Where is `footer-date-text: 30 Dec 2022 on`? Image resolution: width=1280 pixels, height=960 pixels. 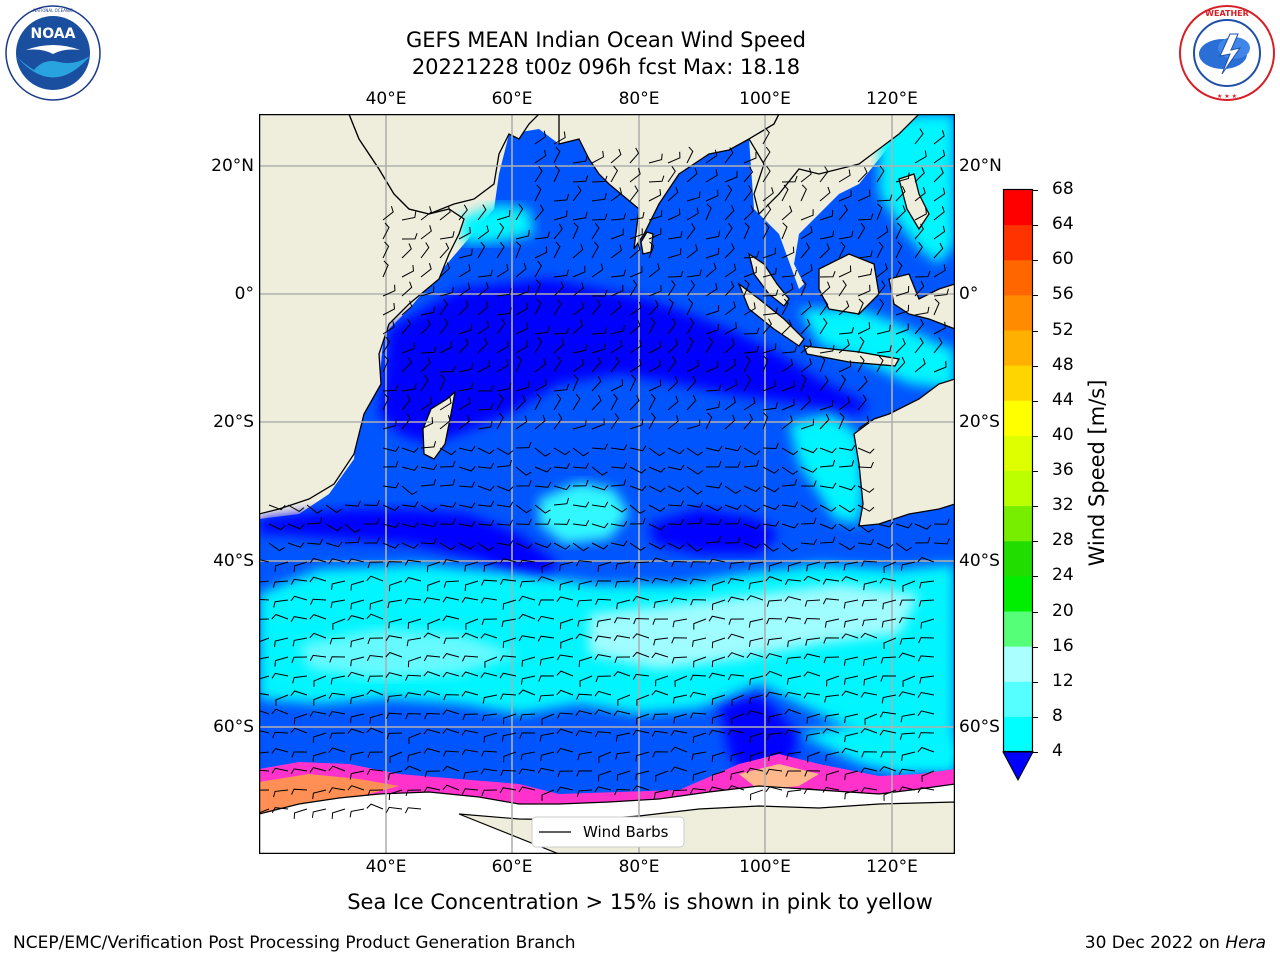 footer-date-text: 30 Dec 2022 on is located at coordinates (1155, 943).